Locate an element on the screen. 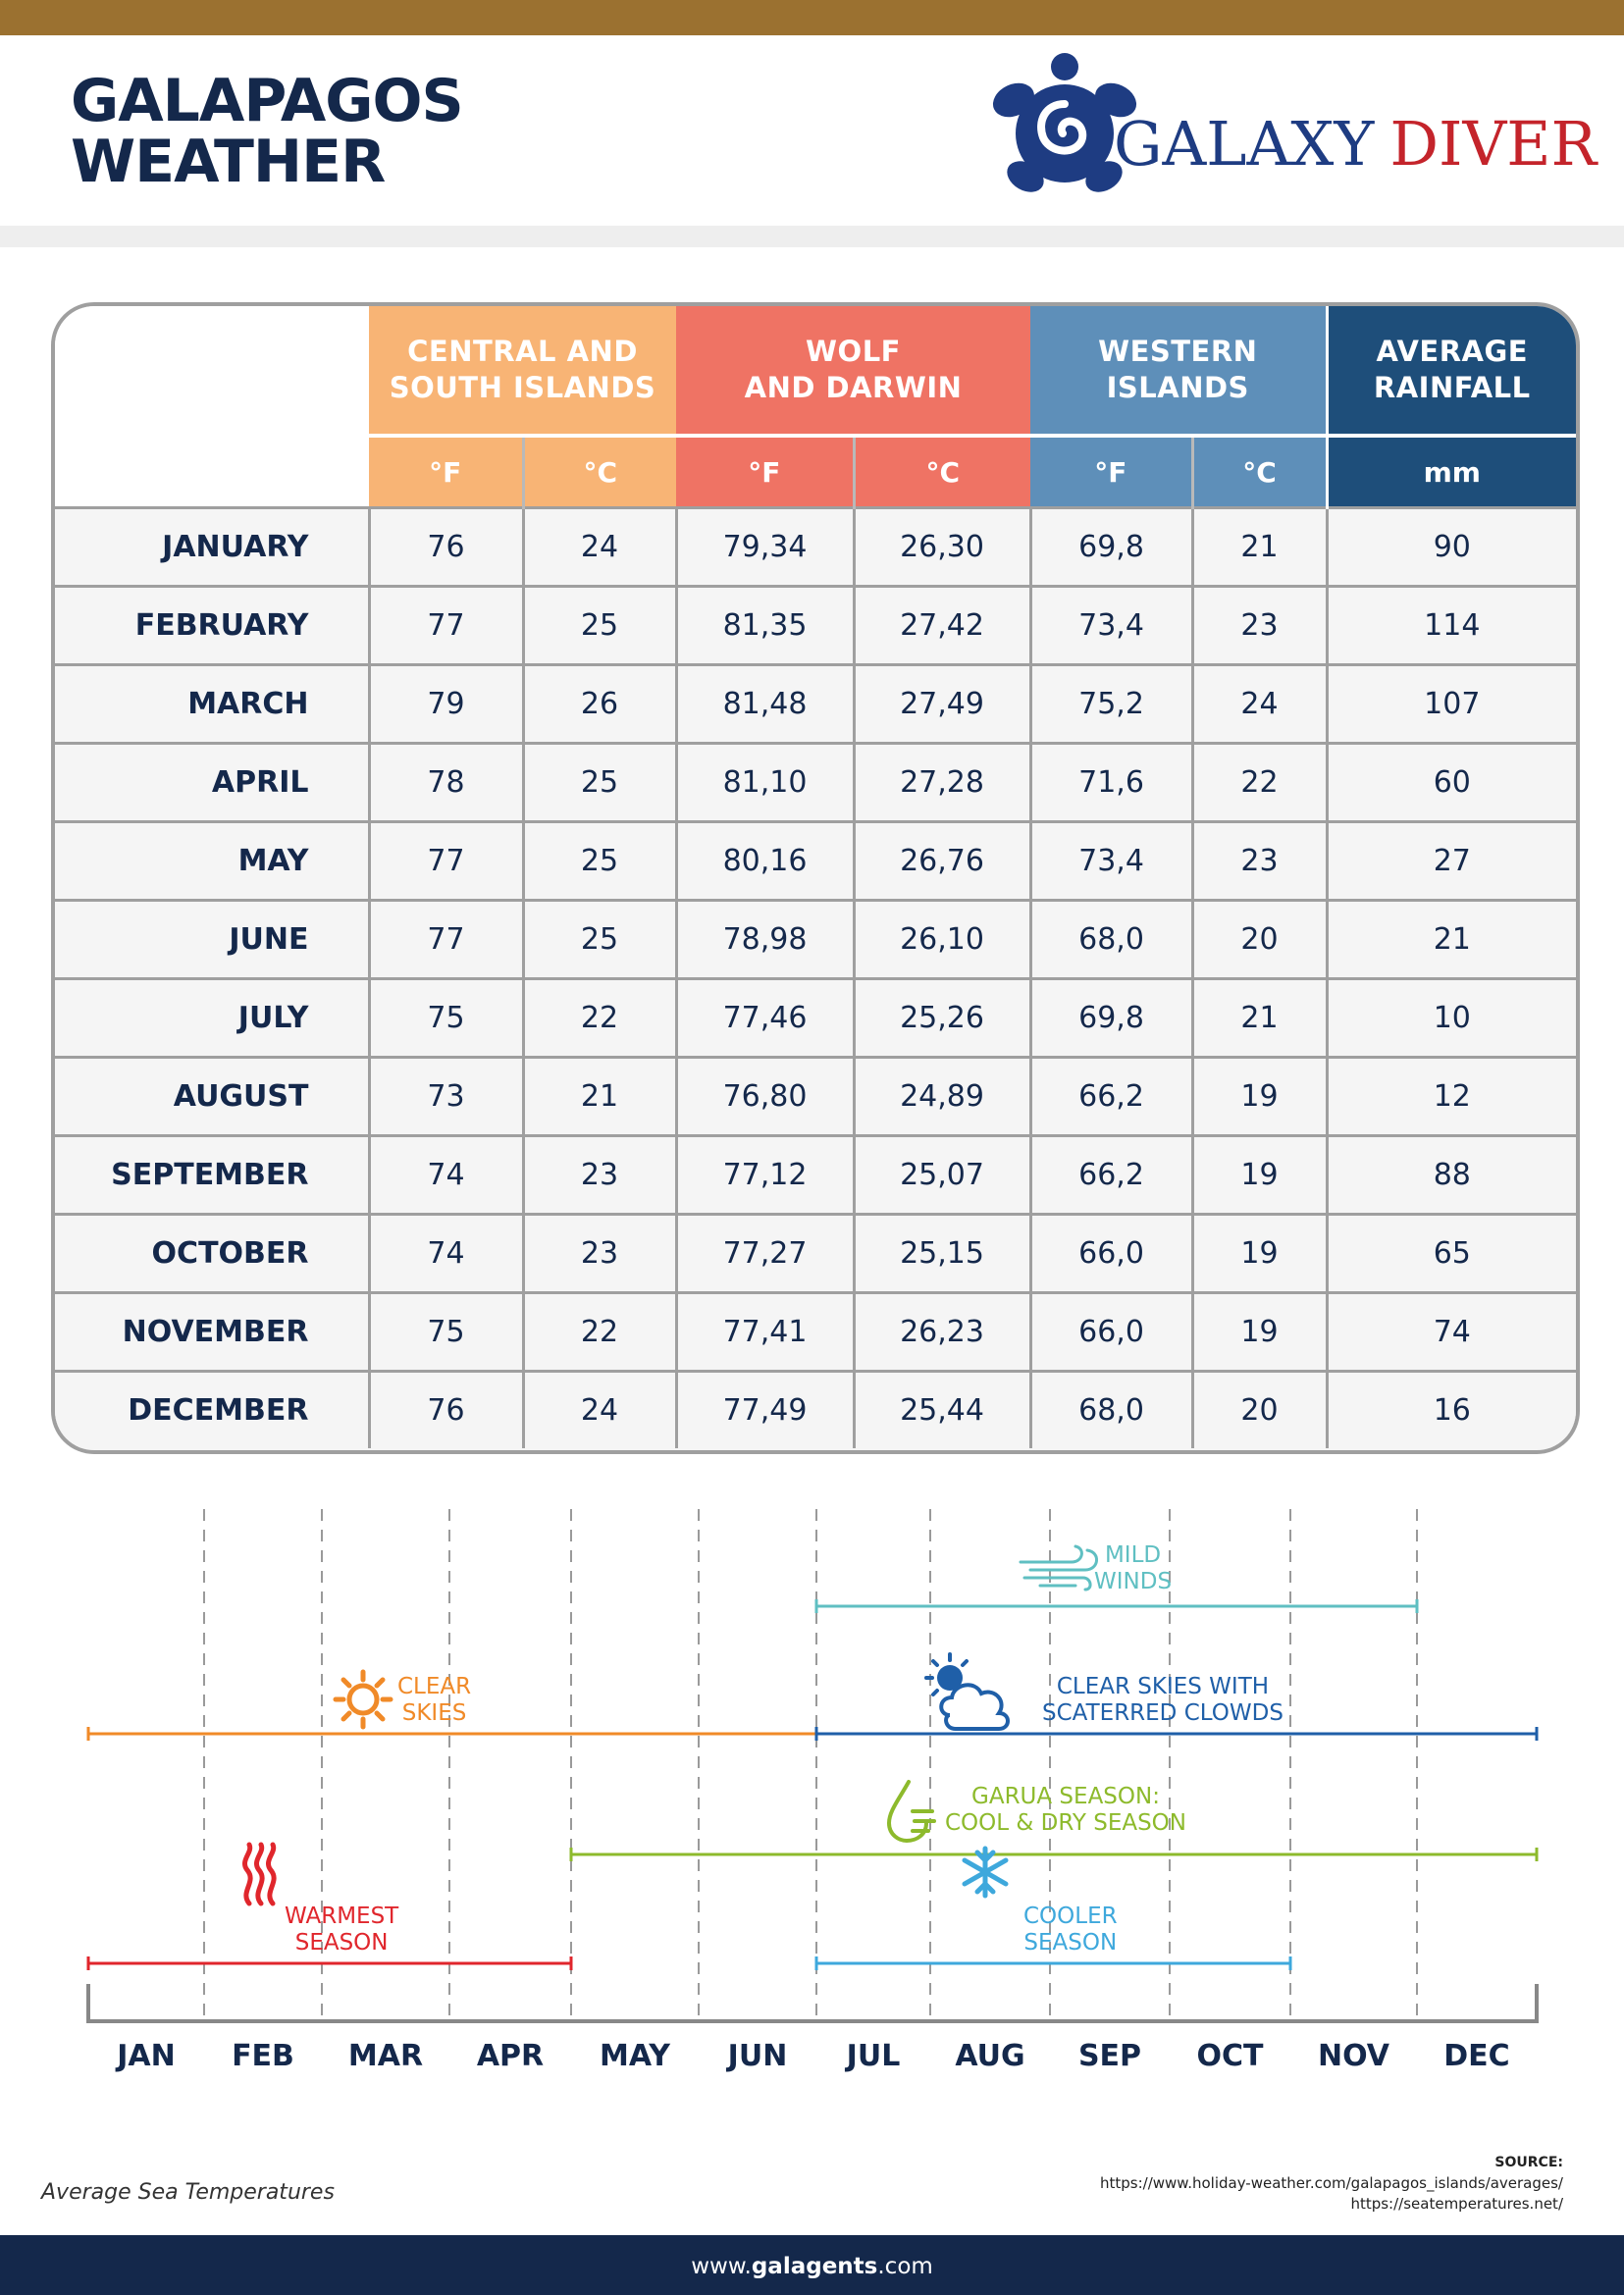 The height and width of the screenshot is (2295, 1624). cell-central-f: 77 is located at coordinates (445, 860).